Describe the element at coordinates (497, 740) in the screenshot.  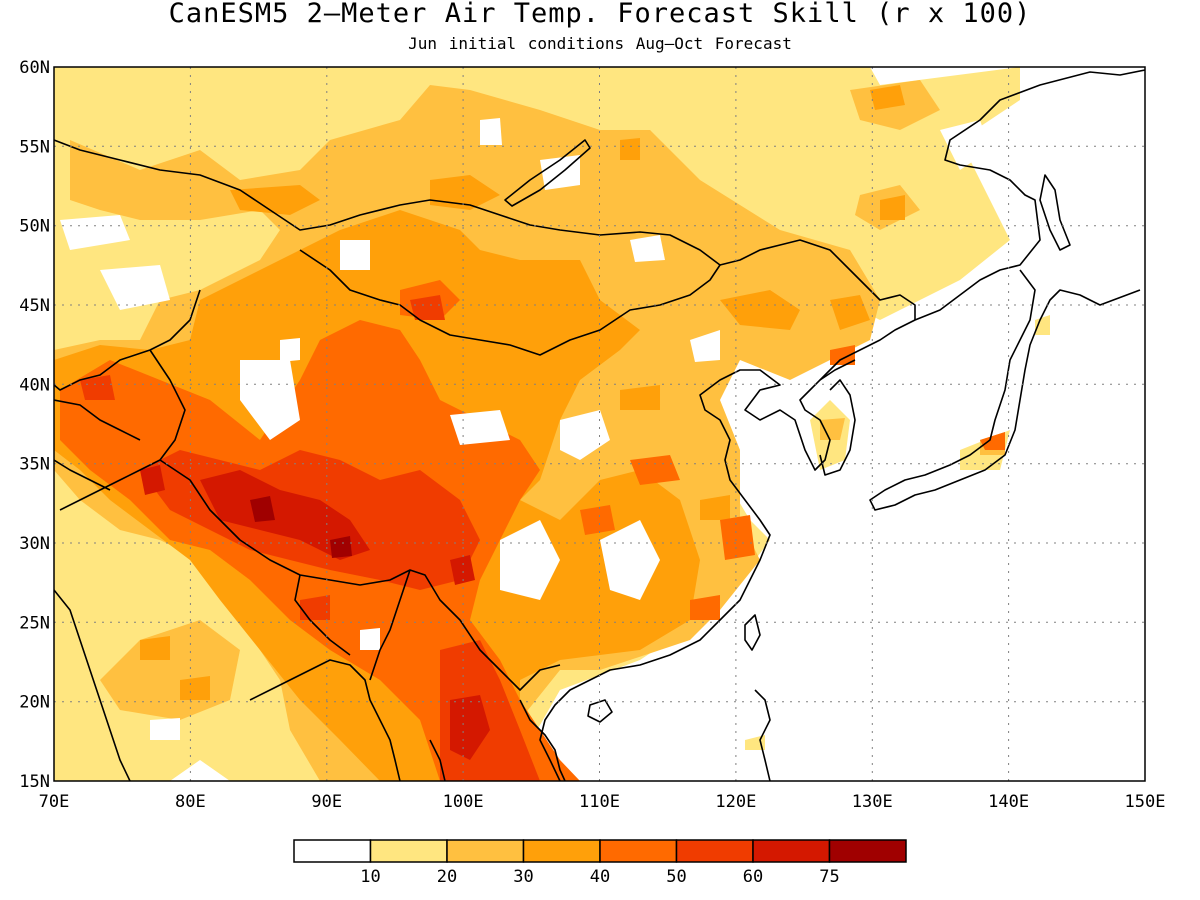
I see `coastline-indochina` at that location.